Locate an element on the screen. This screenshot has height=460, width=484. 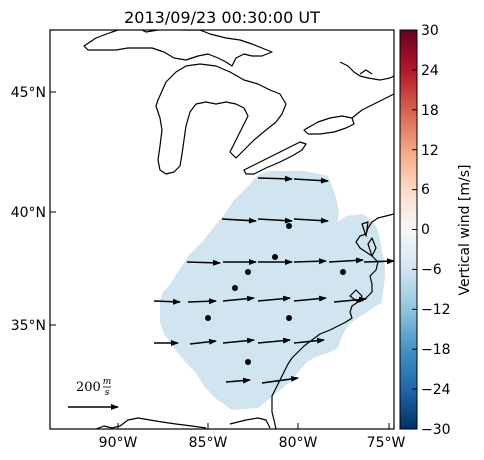
svg-text: s is located at coordinates (107, 393).